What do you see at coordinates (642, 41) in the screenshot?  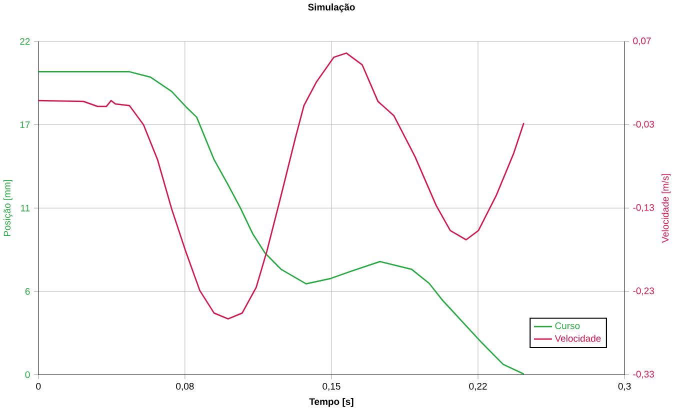 I see `y2-tick-label: 0,07` at bounding box center [642, 41].